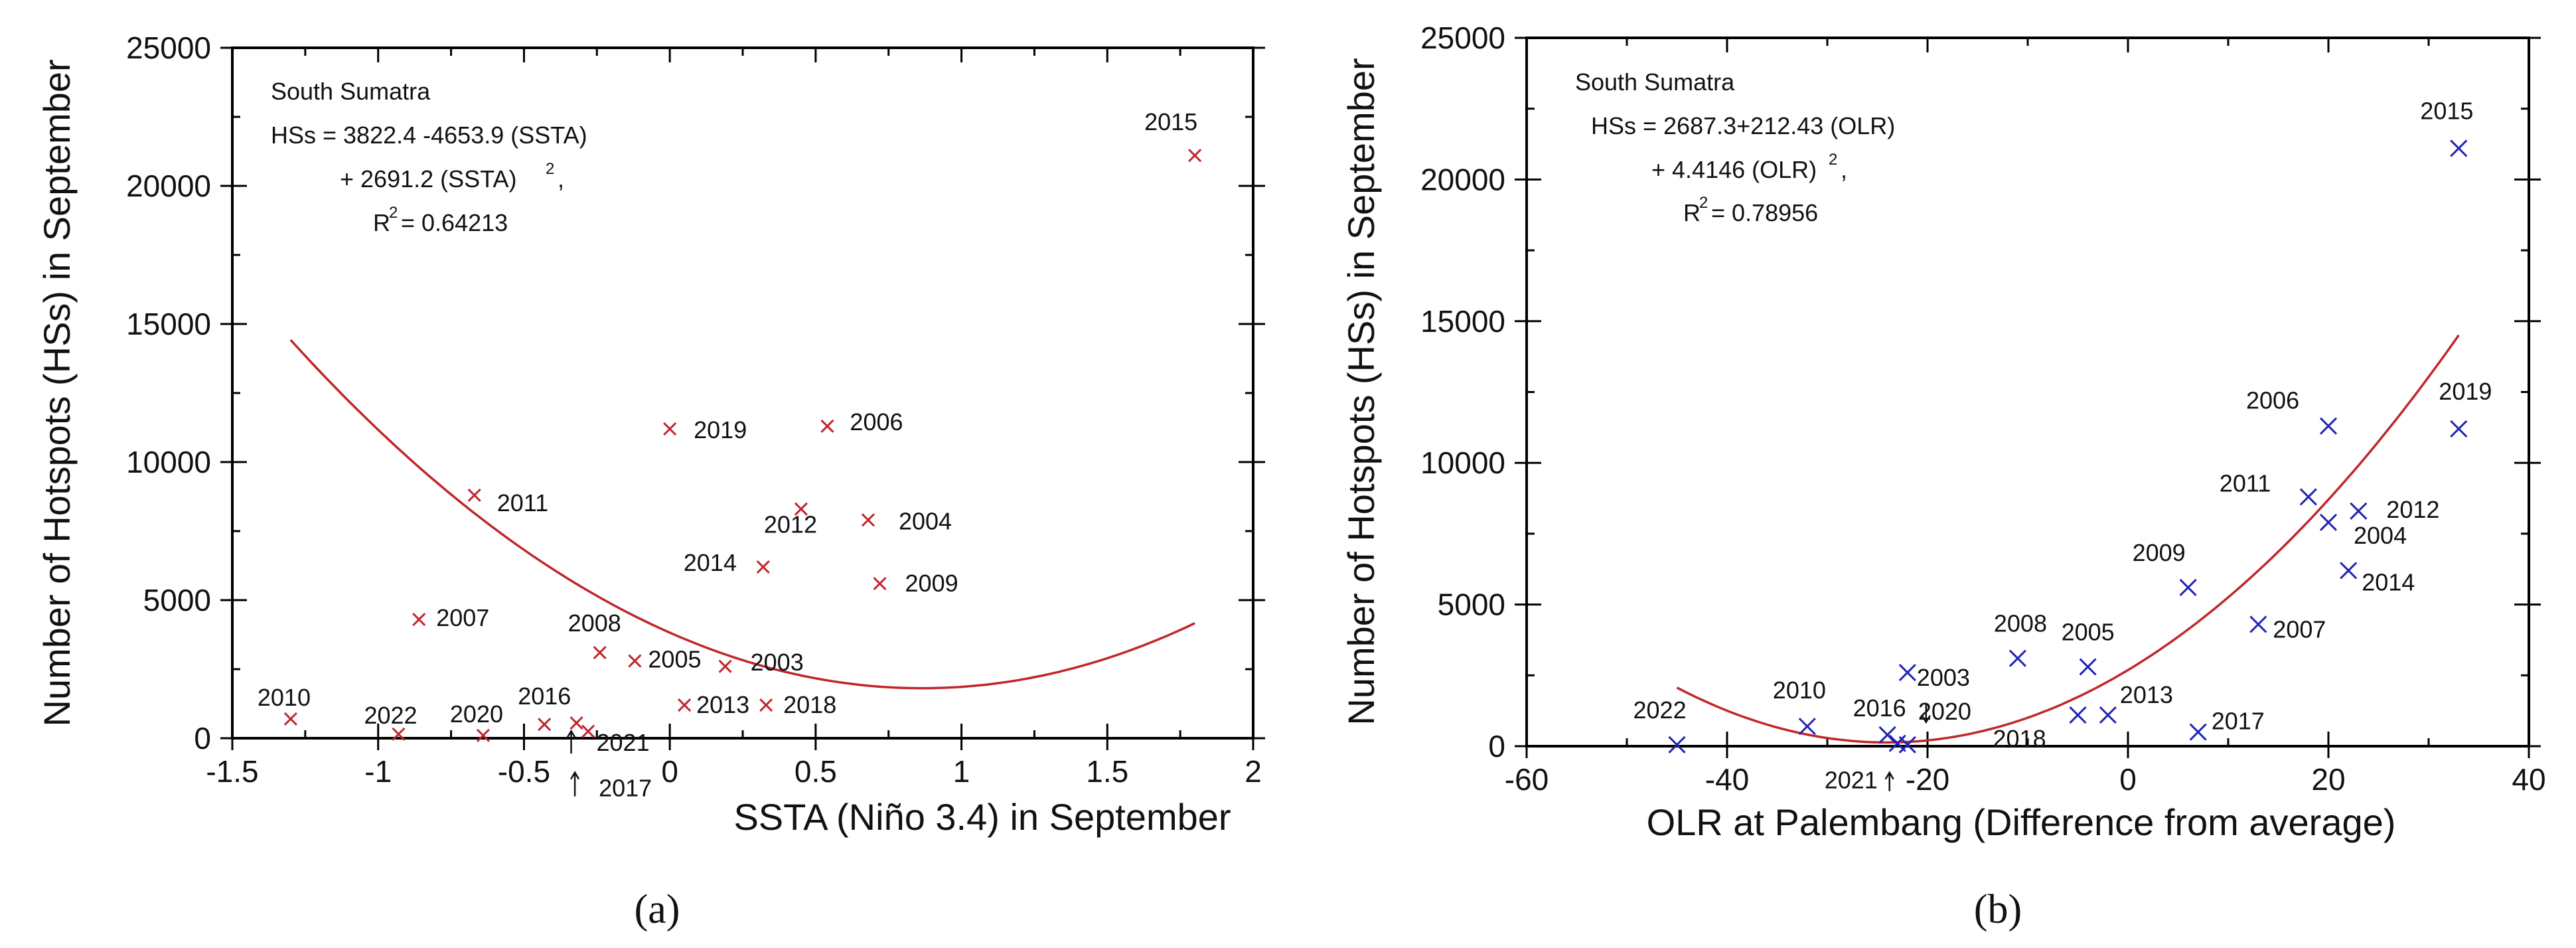 The image size is (2576, 948). What do you see at coordinates (669, 771) in the screenshot?
I see `x-tick-label: 0` at bounding box center [669, 771].